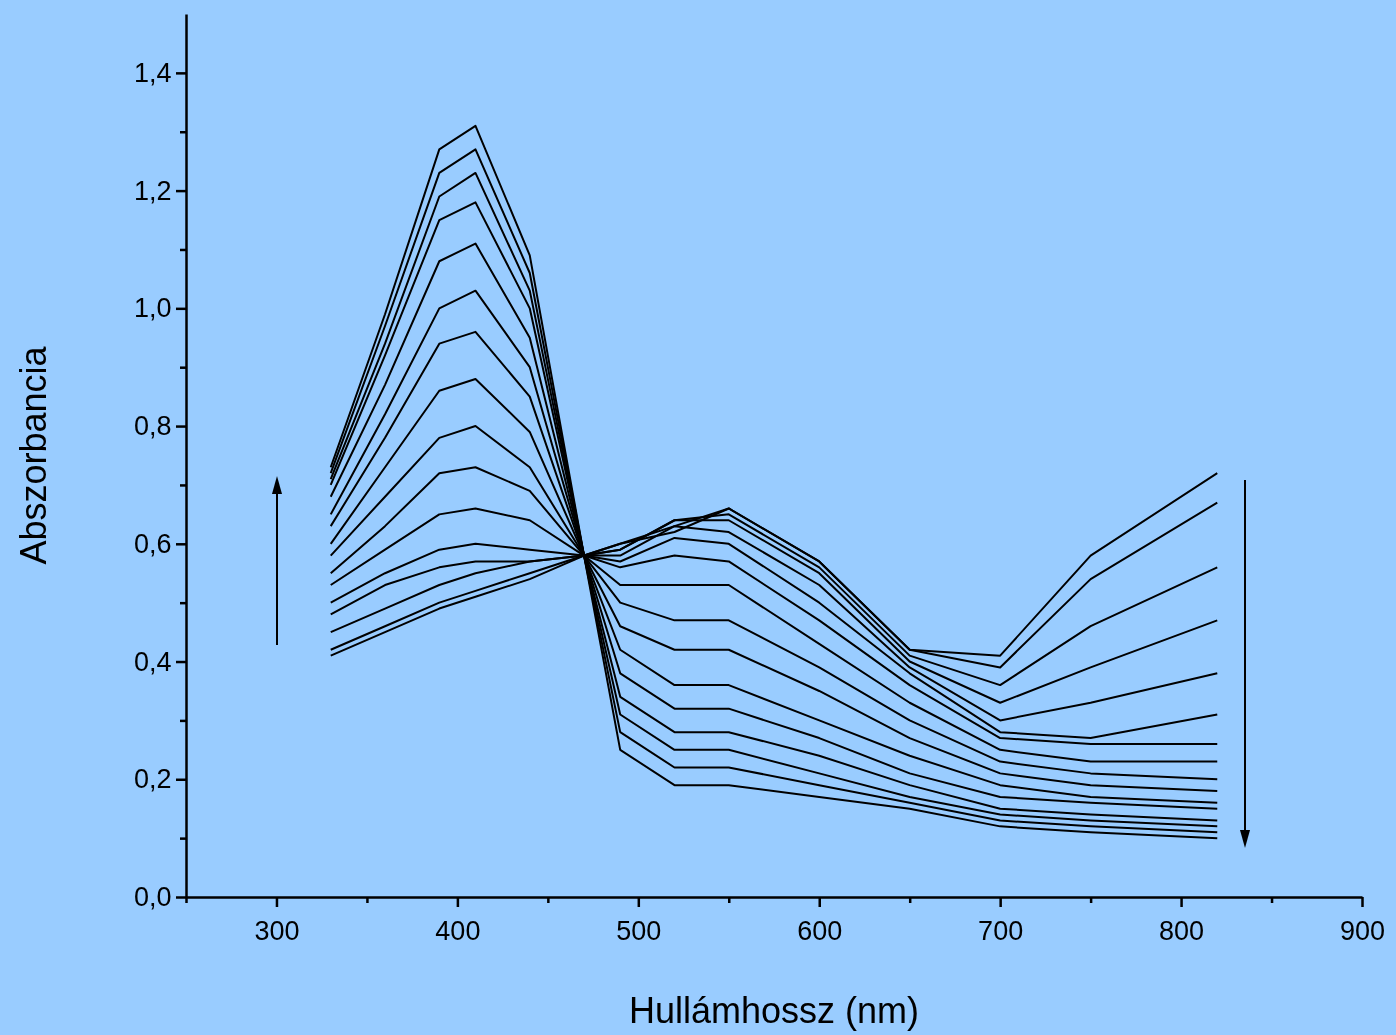 The width and height of the screenshot is (1396, 1035). Describe the element at coordinates (153, 661) in the screenshot. I see `y-tick-label: 0,4` at that location.